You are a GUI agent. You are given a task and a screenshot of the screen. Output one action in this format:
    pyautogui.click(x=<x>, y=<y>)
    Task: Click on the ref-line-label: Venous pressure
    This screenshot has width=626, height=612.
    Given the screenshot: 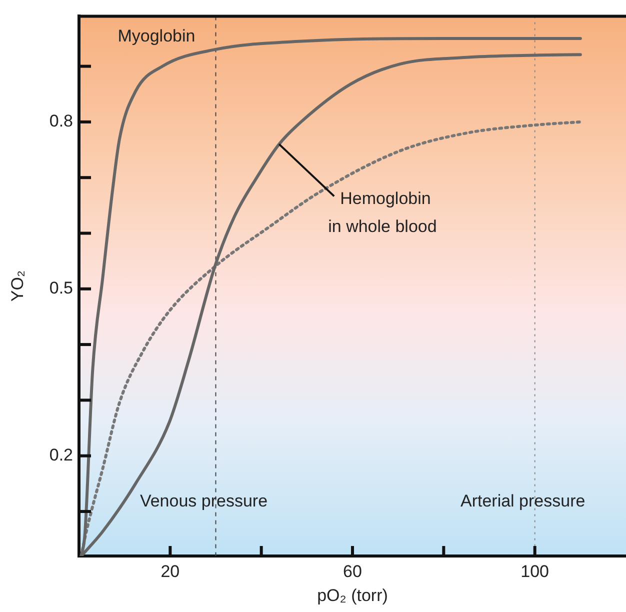 What is the action you would take?
    pyautogui.click(x=204, y=501)
    